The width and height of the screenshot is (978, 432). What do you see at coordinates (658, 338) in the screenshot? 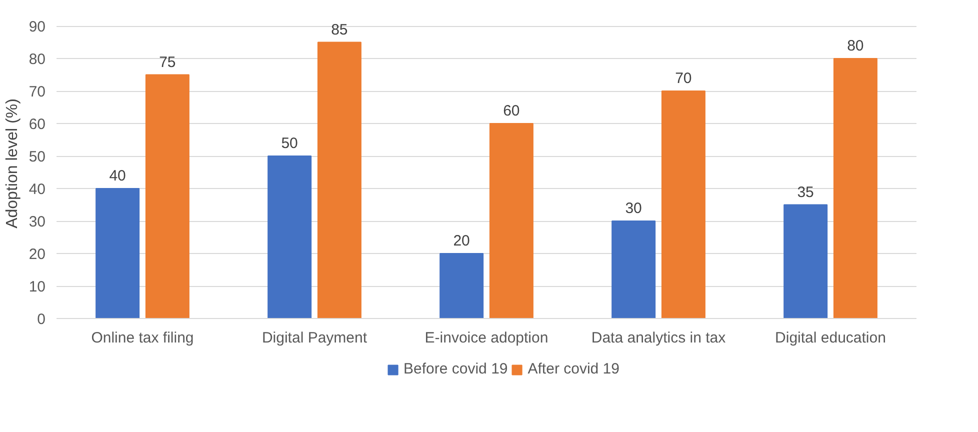
I see `x-tick-label: Data analytics in tax` at bounding box center [658, 338].